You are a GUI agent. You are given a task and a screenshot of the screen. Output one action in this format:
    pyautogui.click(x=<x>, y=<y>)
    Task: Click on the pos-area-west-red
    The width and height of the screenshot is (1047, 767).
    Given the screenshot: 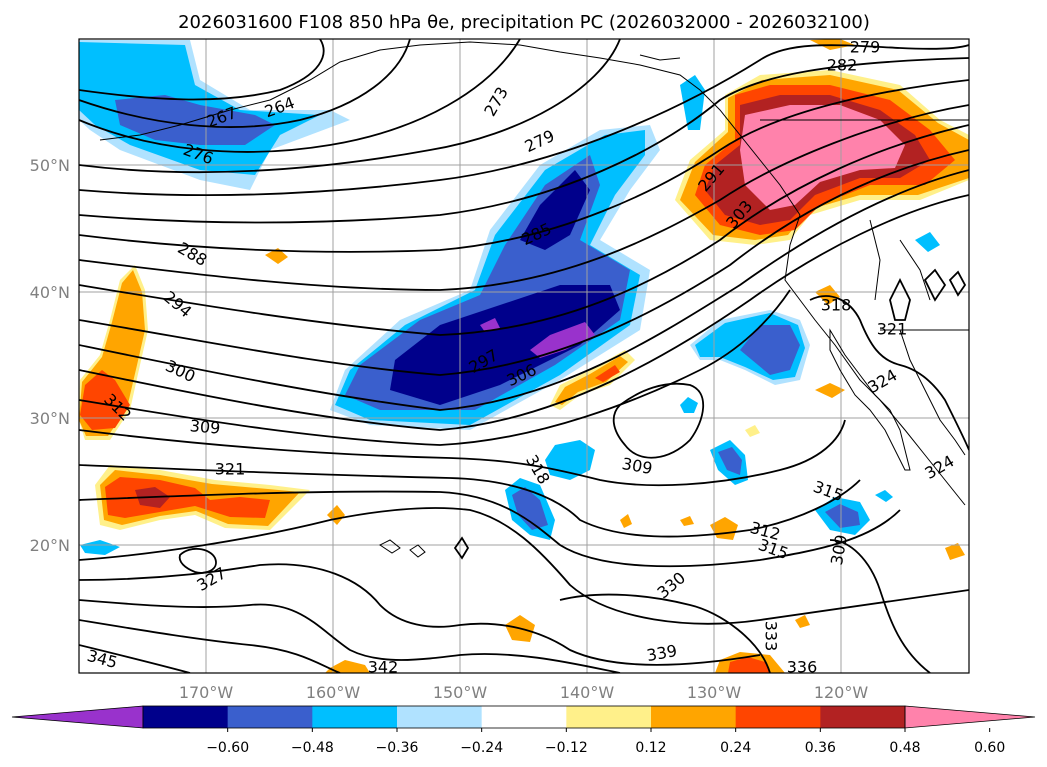 What is the action you would take?
    pyautogui.click(x=105, y=400)
    